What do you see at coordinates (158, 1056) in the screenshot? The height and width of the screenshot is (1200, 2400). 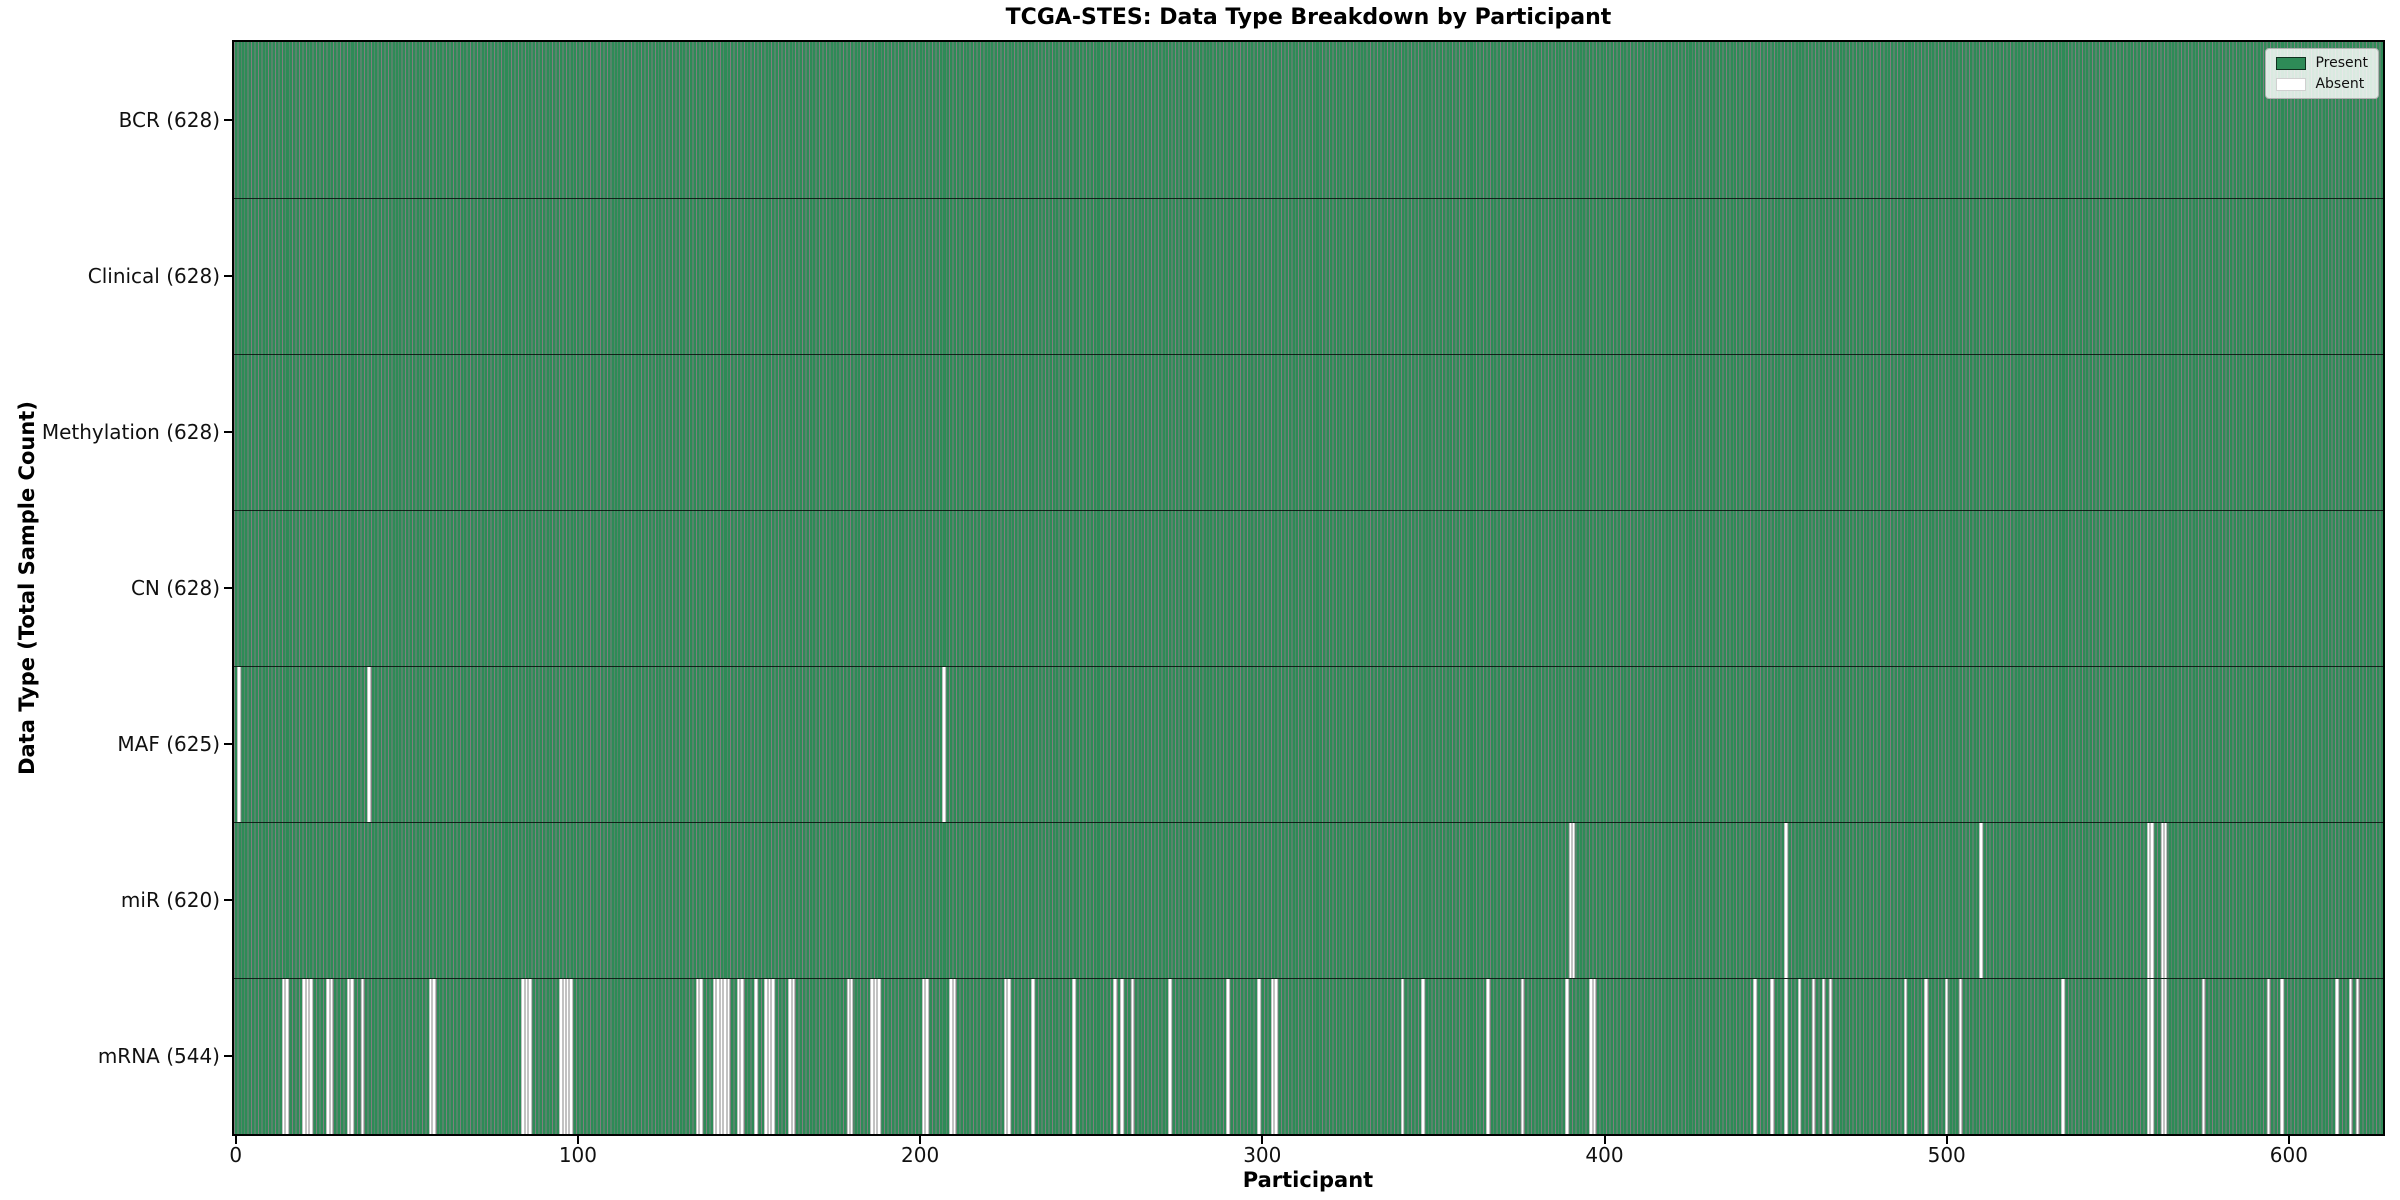 I see `y-tick-label: mRNA (544)` at bounding box center [158, 1056].